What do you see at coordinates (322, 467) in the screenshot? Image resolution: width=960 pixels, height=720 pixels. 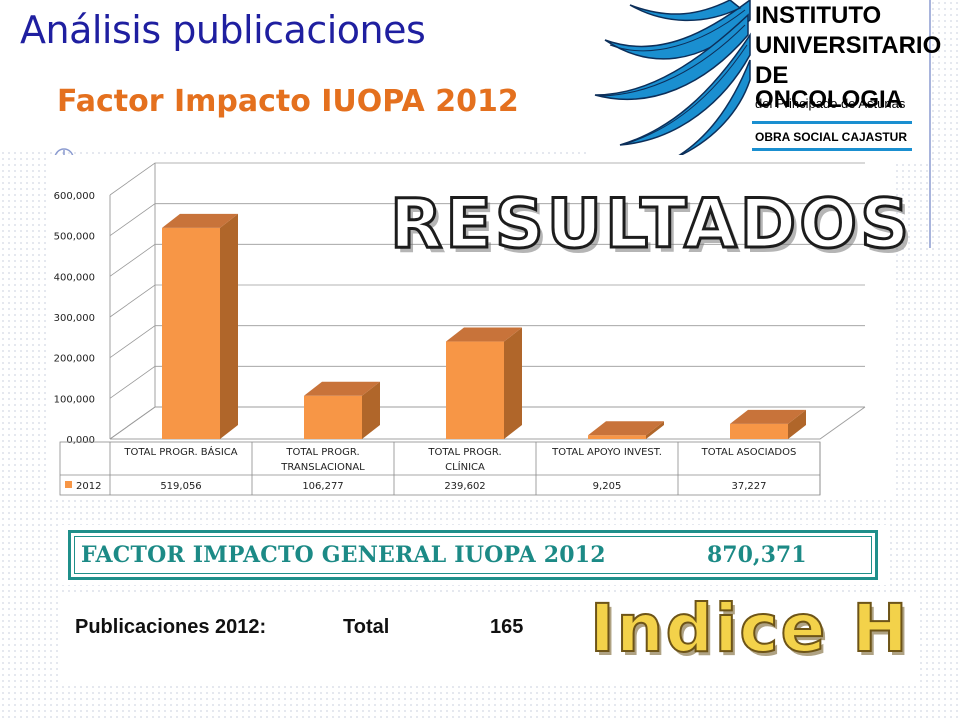 I see `x-category-label: TRANSLACIONAL` at bounding box center [322, 467].